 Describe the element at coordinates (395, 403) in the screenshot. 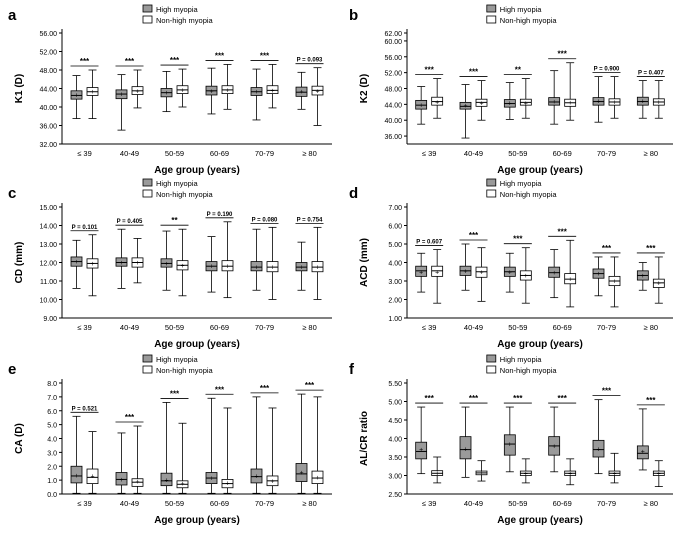

I see `y-tick-label: 5.00` at that location.